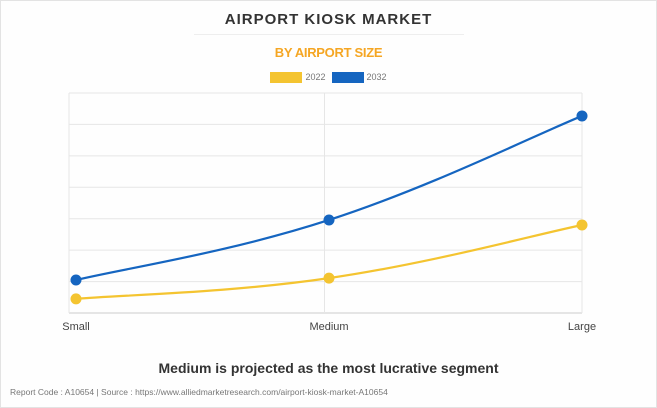  Describe the element at coordinates (329, 34) in the screenshot. I see `title-divider` at that location.